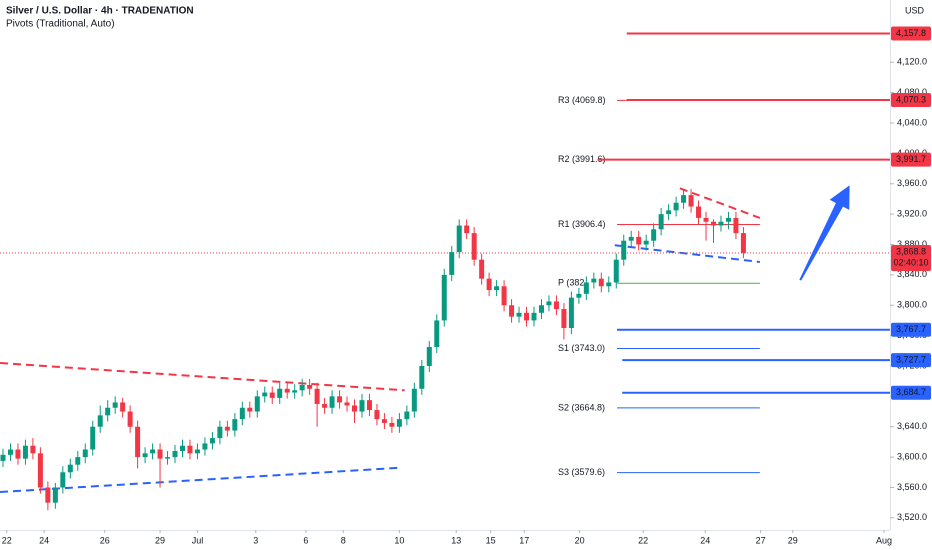 This screenshot has width=932, height=550. I want to click on price-tag-label: 3,767.7, so click(911, 329).